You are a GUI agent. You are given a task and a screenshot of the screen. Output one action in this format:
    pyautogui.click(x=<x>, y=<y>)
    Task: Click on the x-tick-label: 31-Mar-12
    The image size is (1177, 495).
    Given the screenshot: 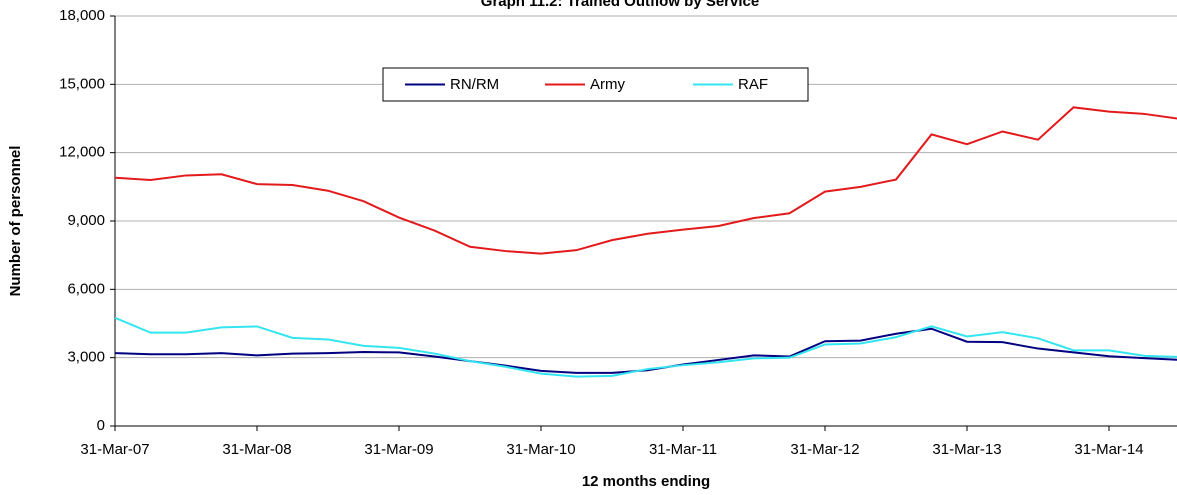 What is the action you would take?
    pyautogui.click(x=824, y=449)
    